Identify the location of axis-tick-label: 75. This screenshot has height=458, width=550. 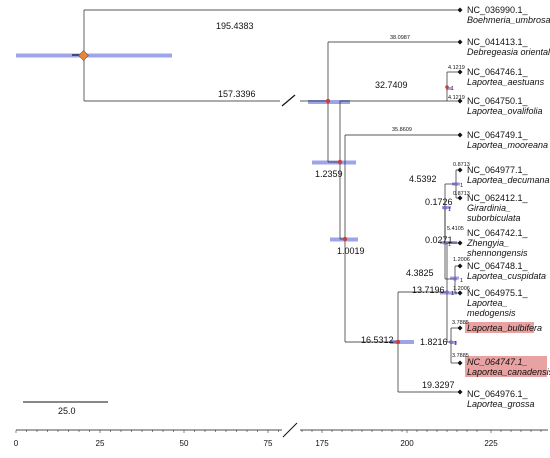
(268, 443).